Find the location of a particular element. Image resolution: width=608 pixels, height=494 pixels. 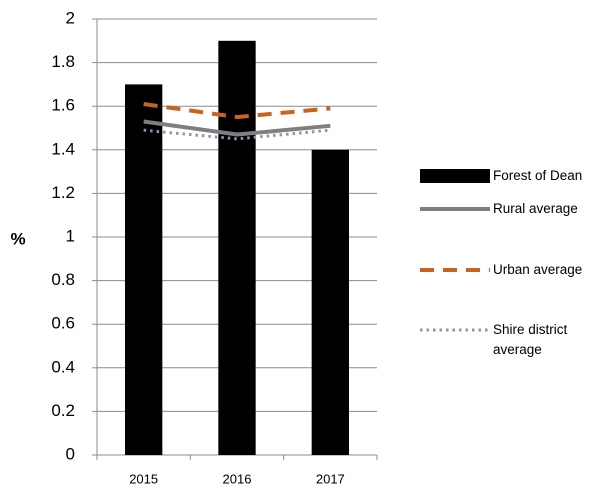

y-tick-label: 1.8 is located at coordinates (63, 61).